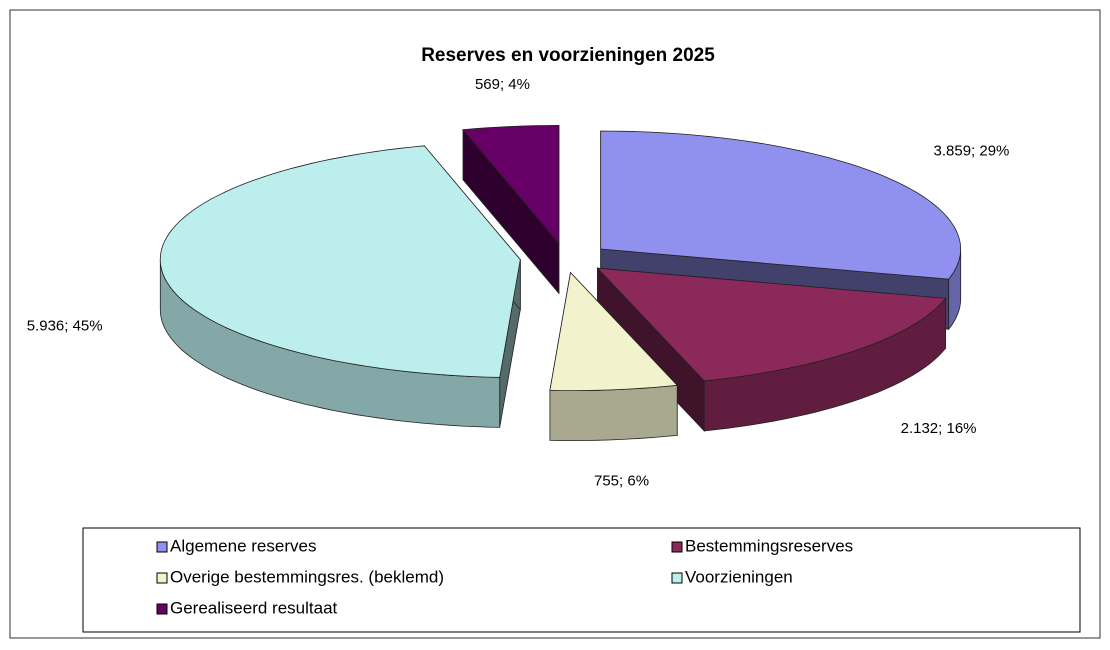 This screenshot has height=650, width=1110. Describe the element at coordinates (502, 84) in the screenshot. I see `data-label: 569; 4%` at that location.